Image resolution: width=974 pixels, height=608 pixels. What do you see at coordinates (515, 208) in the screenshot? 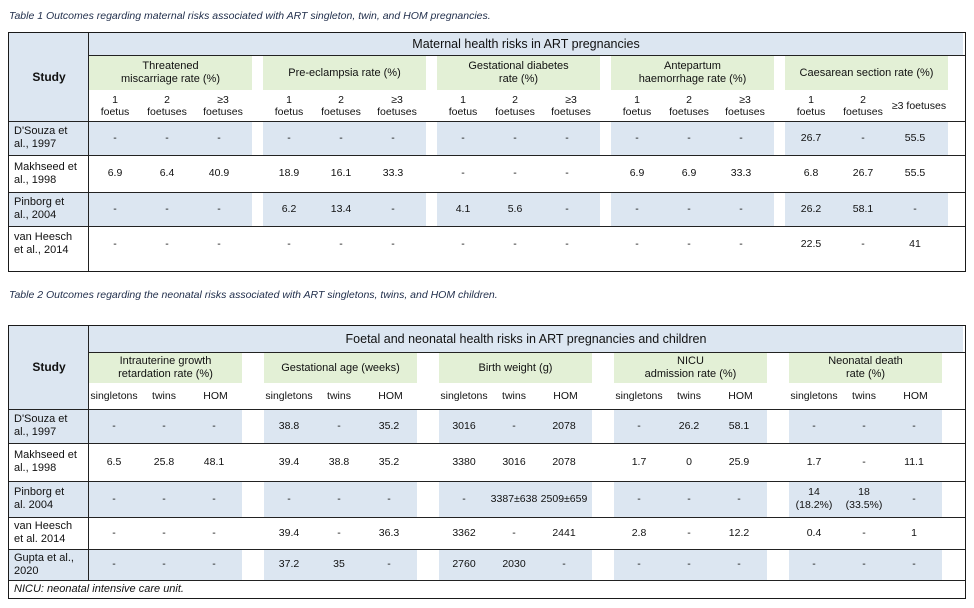
I see `value-cell: 5.6` at bounding box center [515, 208].